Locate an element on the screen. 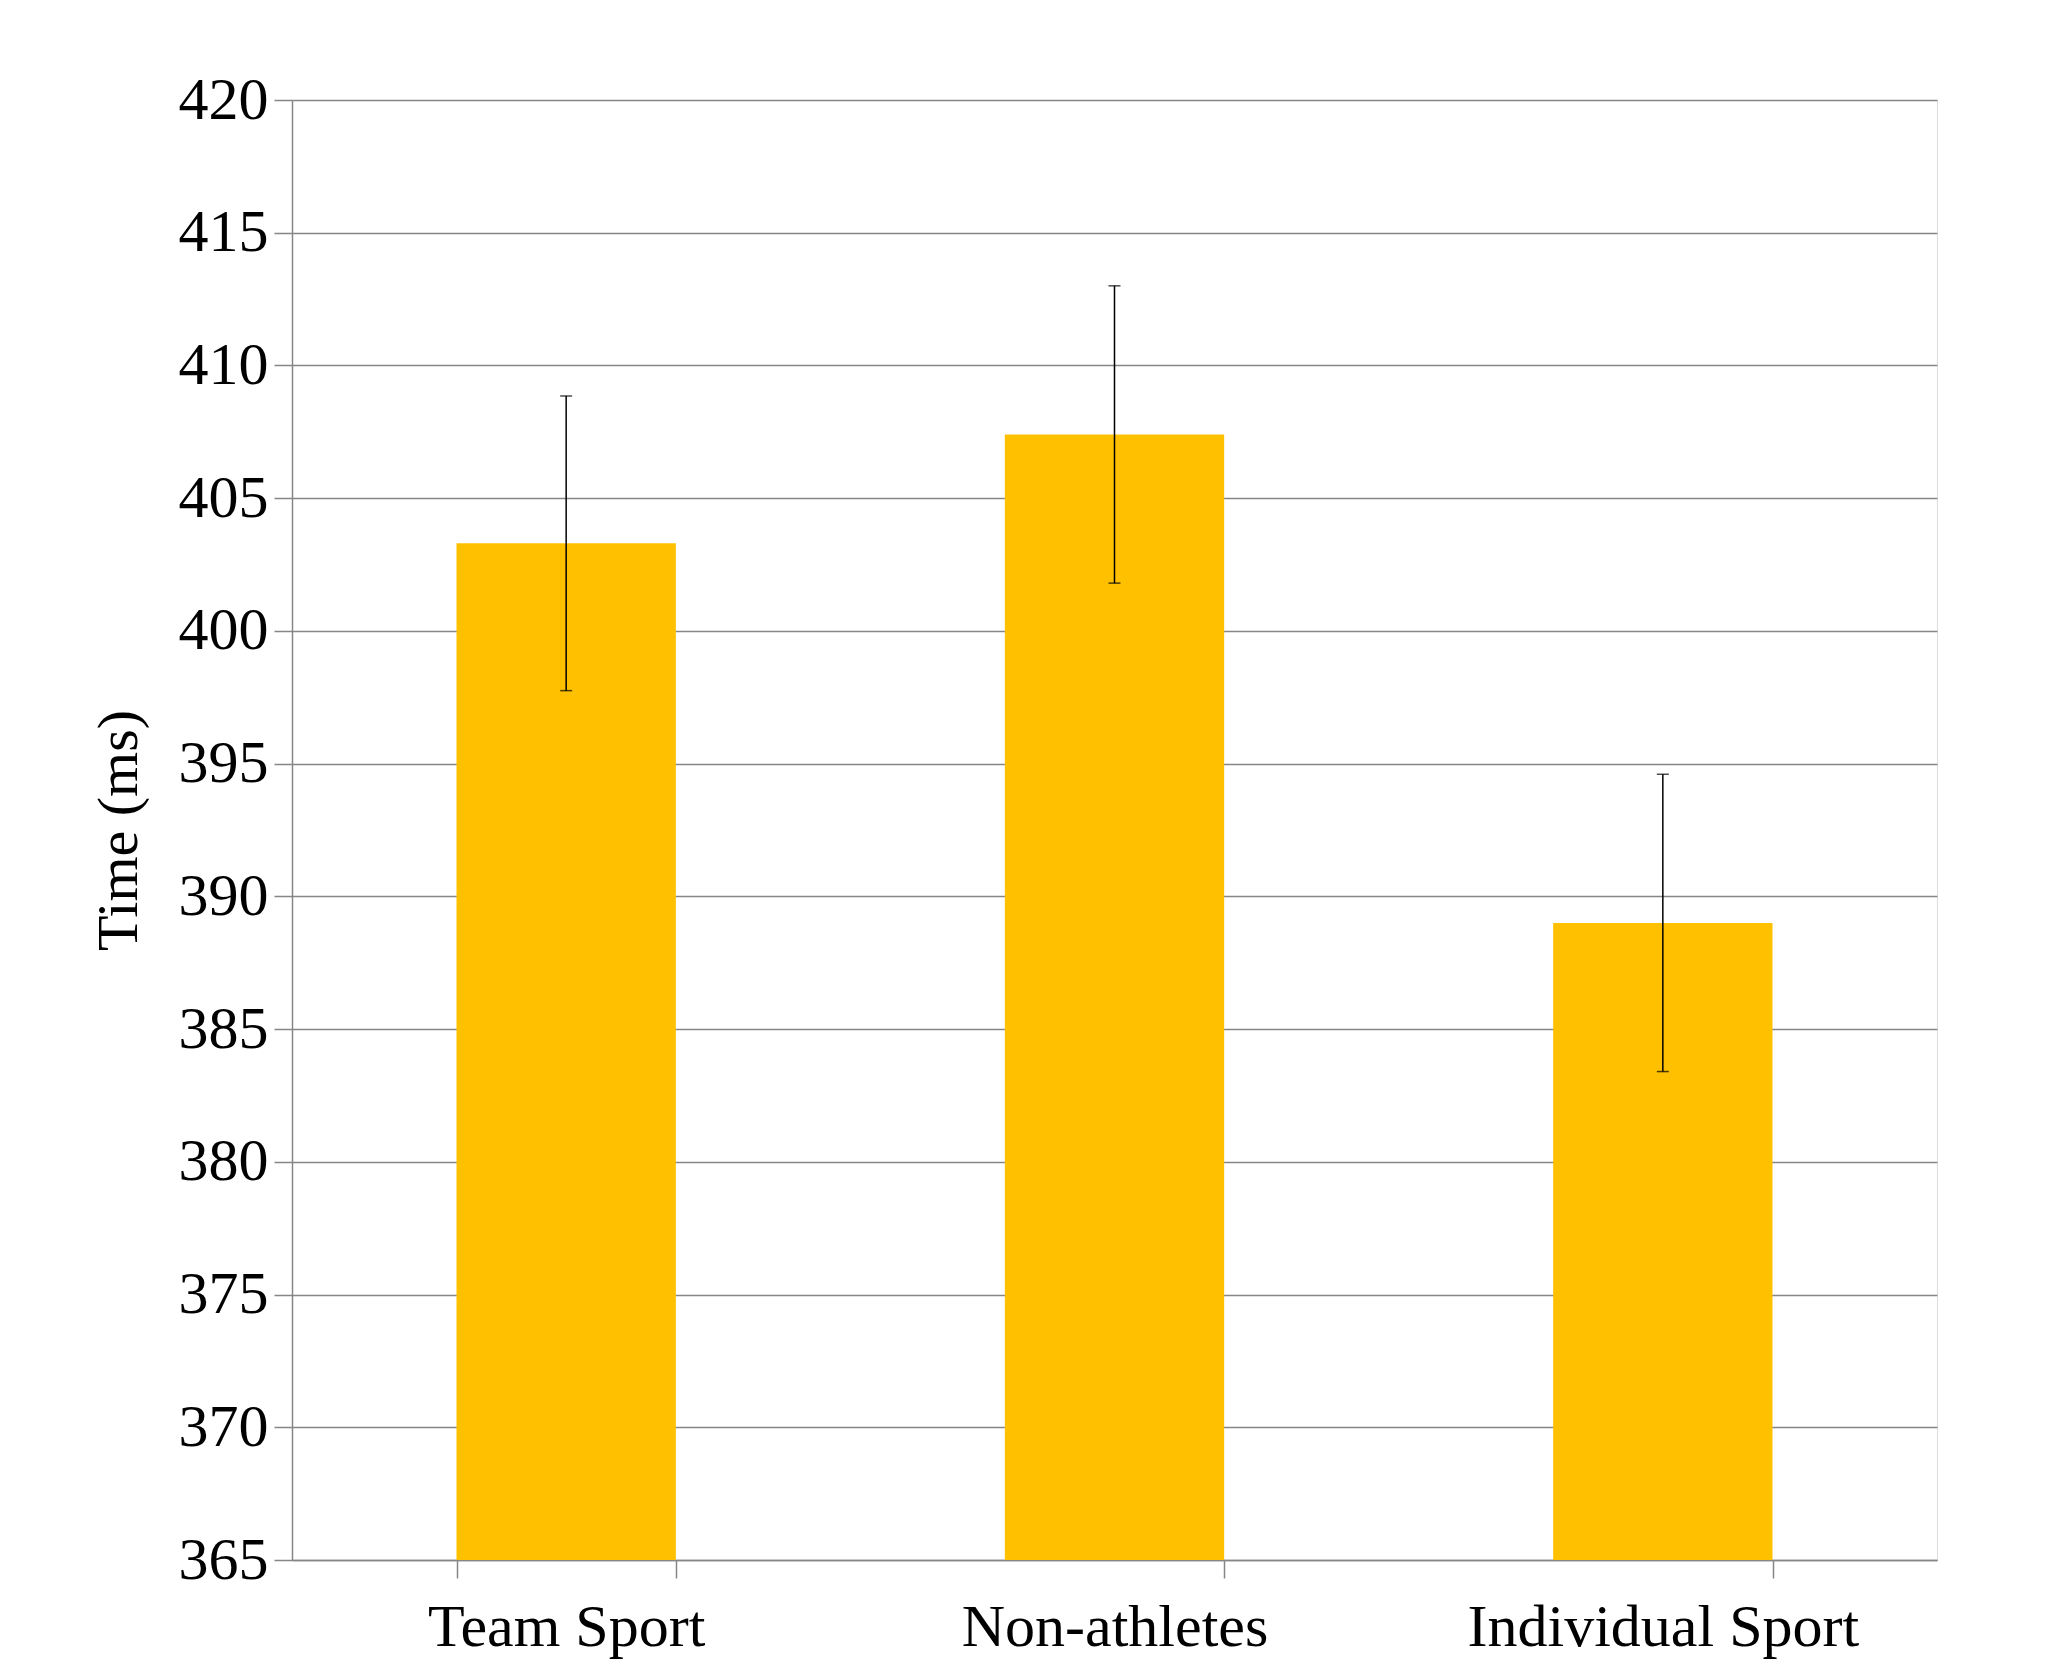  y-tick-label: 415 is located at coordinates (223, 231).